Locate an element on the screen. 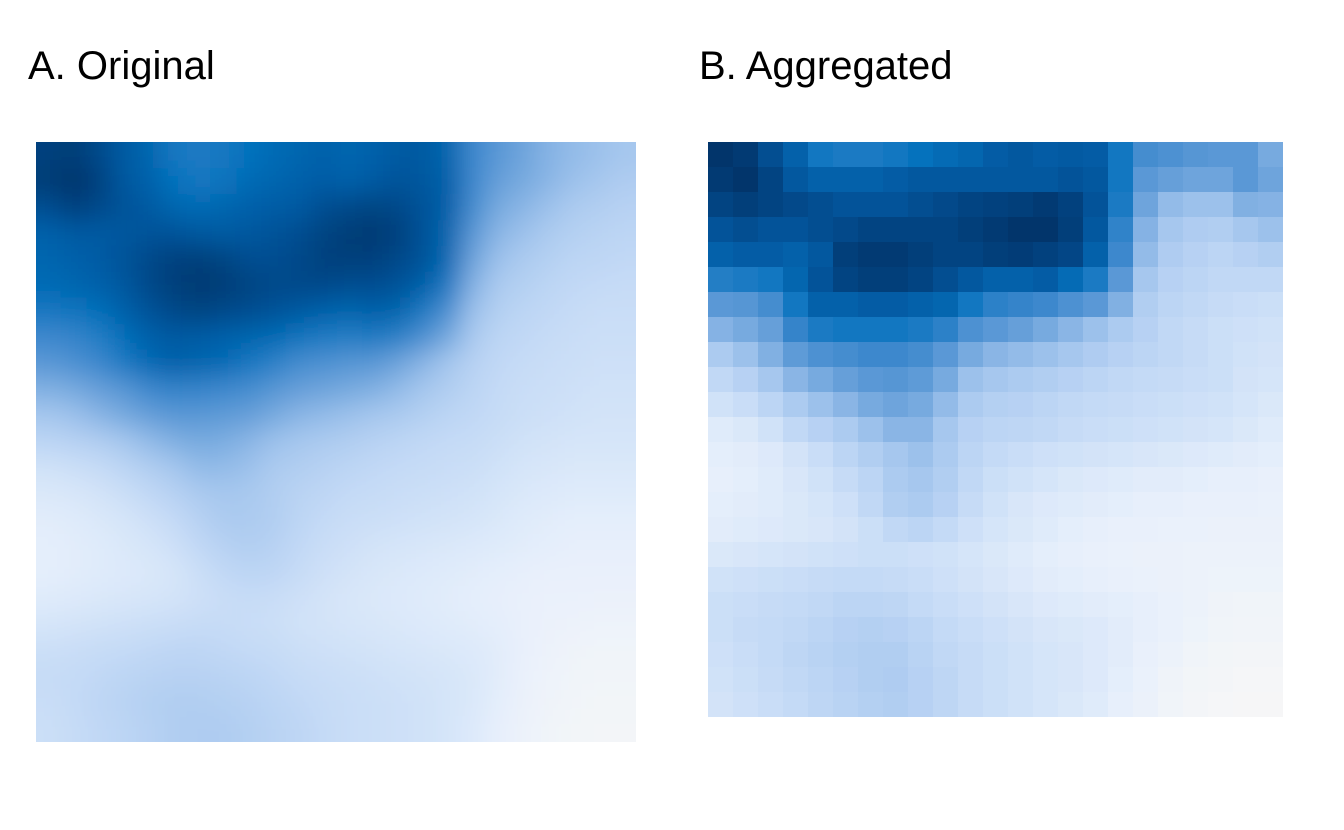 This screenshot has width=1344, height=830. original-cell-r16-c5 is located at coordinates (174, 573).